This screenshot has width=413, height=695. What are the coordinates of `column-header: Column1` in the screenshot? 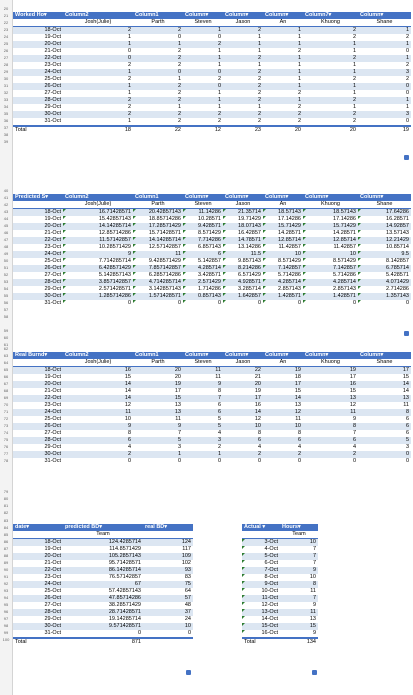 It's located at (158, 15).